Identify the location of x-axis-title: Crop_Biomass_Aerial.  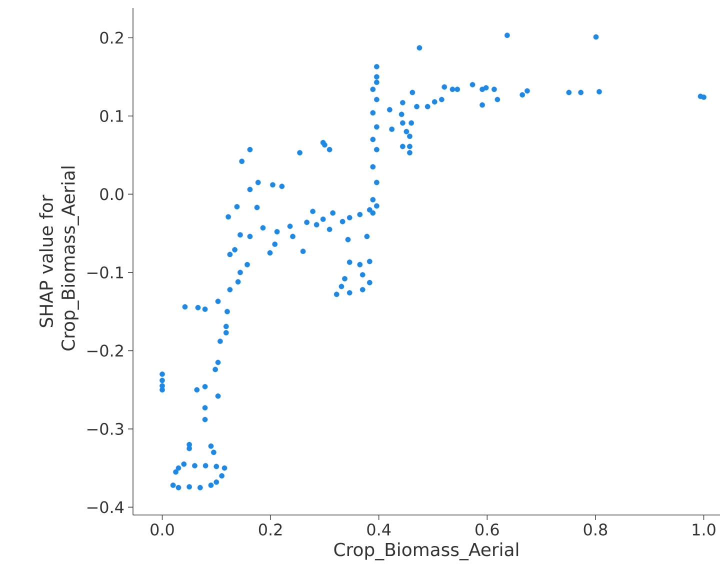
(426, 551).